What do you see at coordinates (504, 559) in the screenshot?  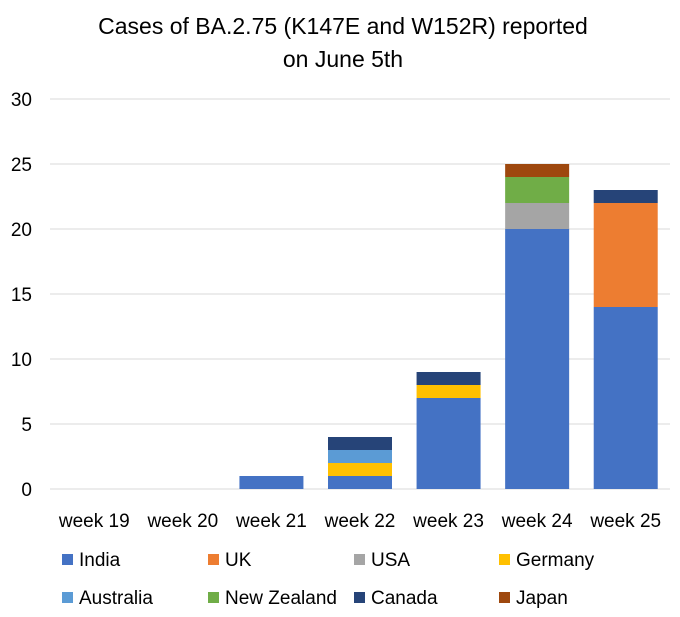 I see `legend-swatch-germany` at bounding box center [504, 559].